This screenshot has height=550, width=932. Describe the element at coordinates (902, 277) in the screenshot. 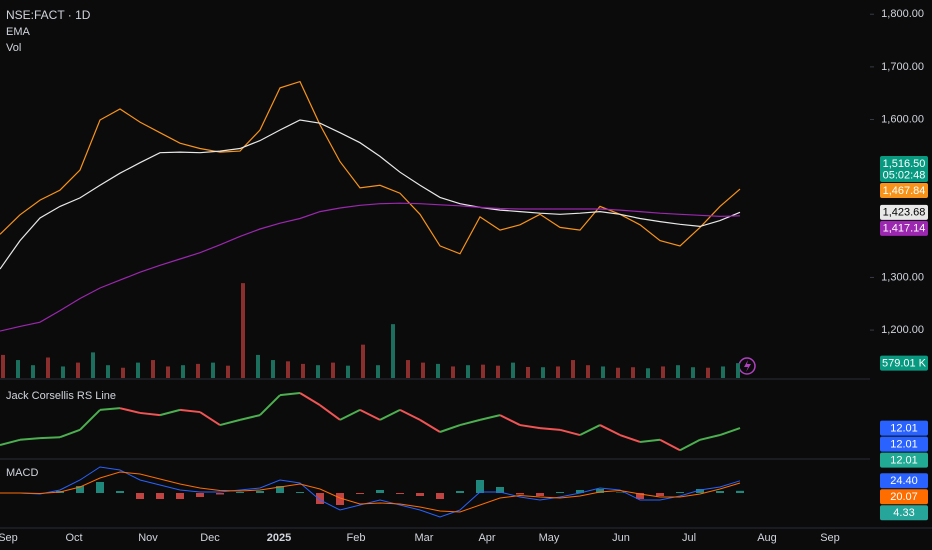

I see `y-tick-label: 1,300.00` at that location.